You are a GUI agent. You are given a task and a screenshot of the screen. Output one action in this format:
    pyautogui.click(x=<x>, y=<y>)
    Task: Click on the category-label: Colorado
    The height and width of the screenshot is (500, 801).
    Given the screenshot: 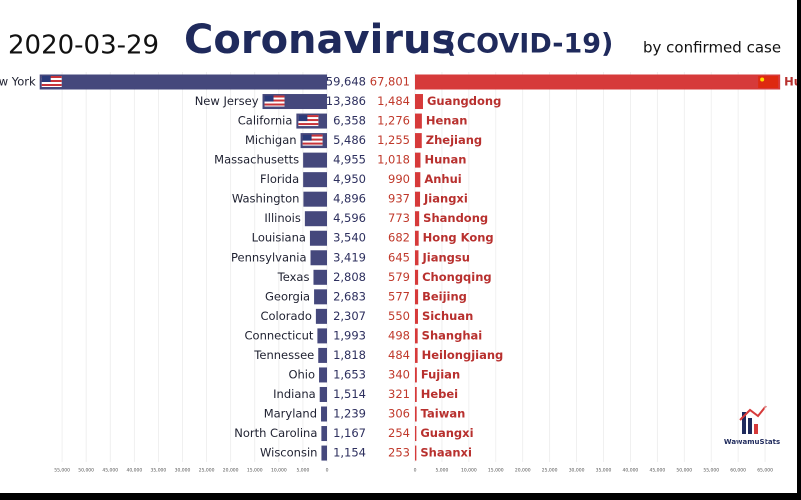 What is the action you would take?
    pyautogui.click(x=285, y=316)
    